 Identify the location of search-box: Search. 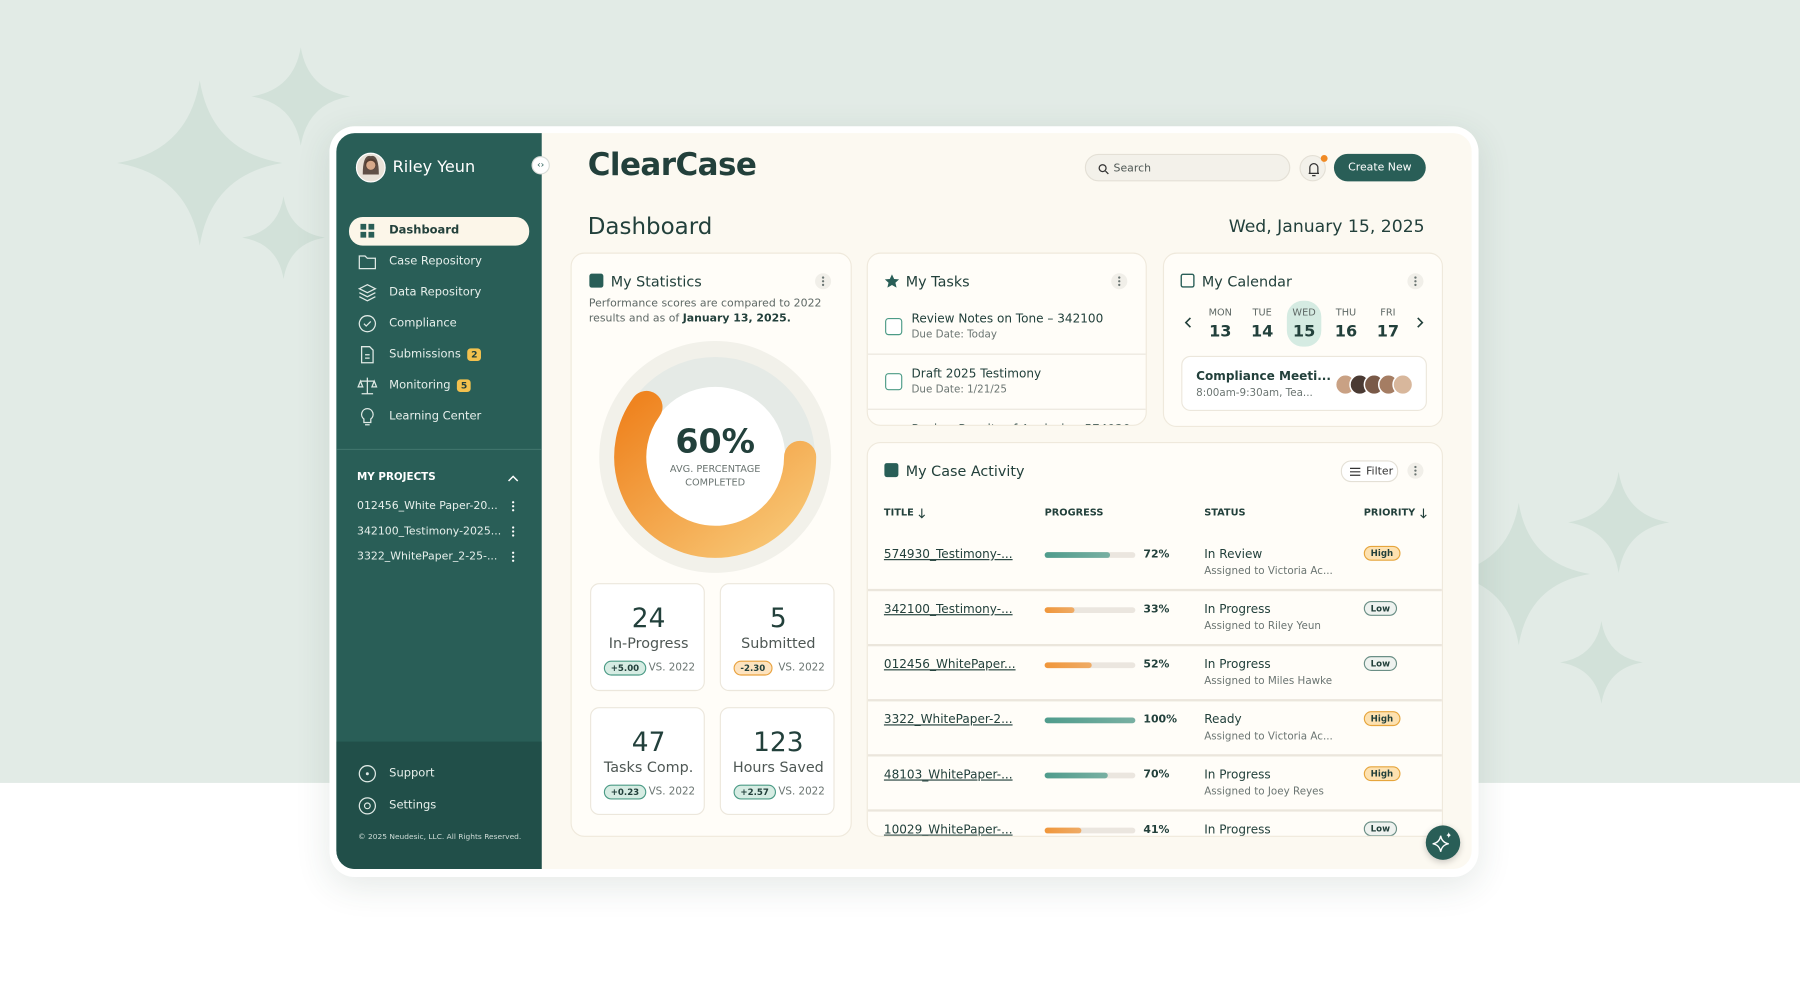
(1187, 167).